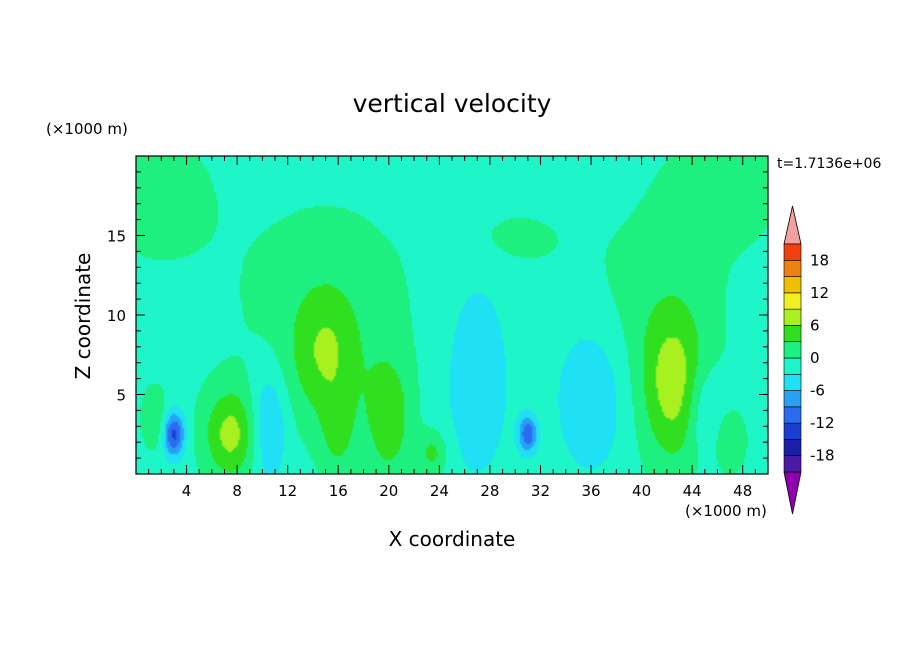 The width and height of the screenshot is (904, 654). What do you see at coordinates (83, 316) in the screenshot?
I see `y-axis-label: Z coordinate` at bounding box center [83, 316].